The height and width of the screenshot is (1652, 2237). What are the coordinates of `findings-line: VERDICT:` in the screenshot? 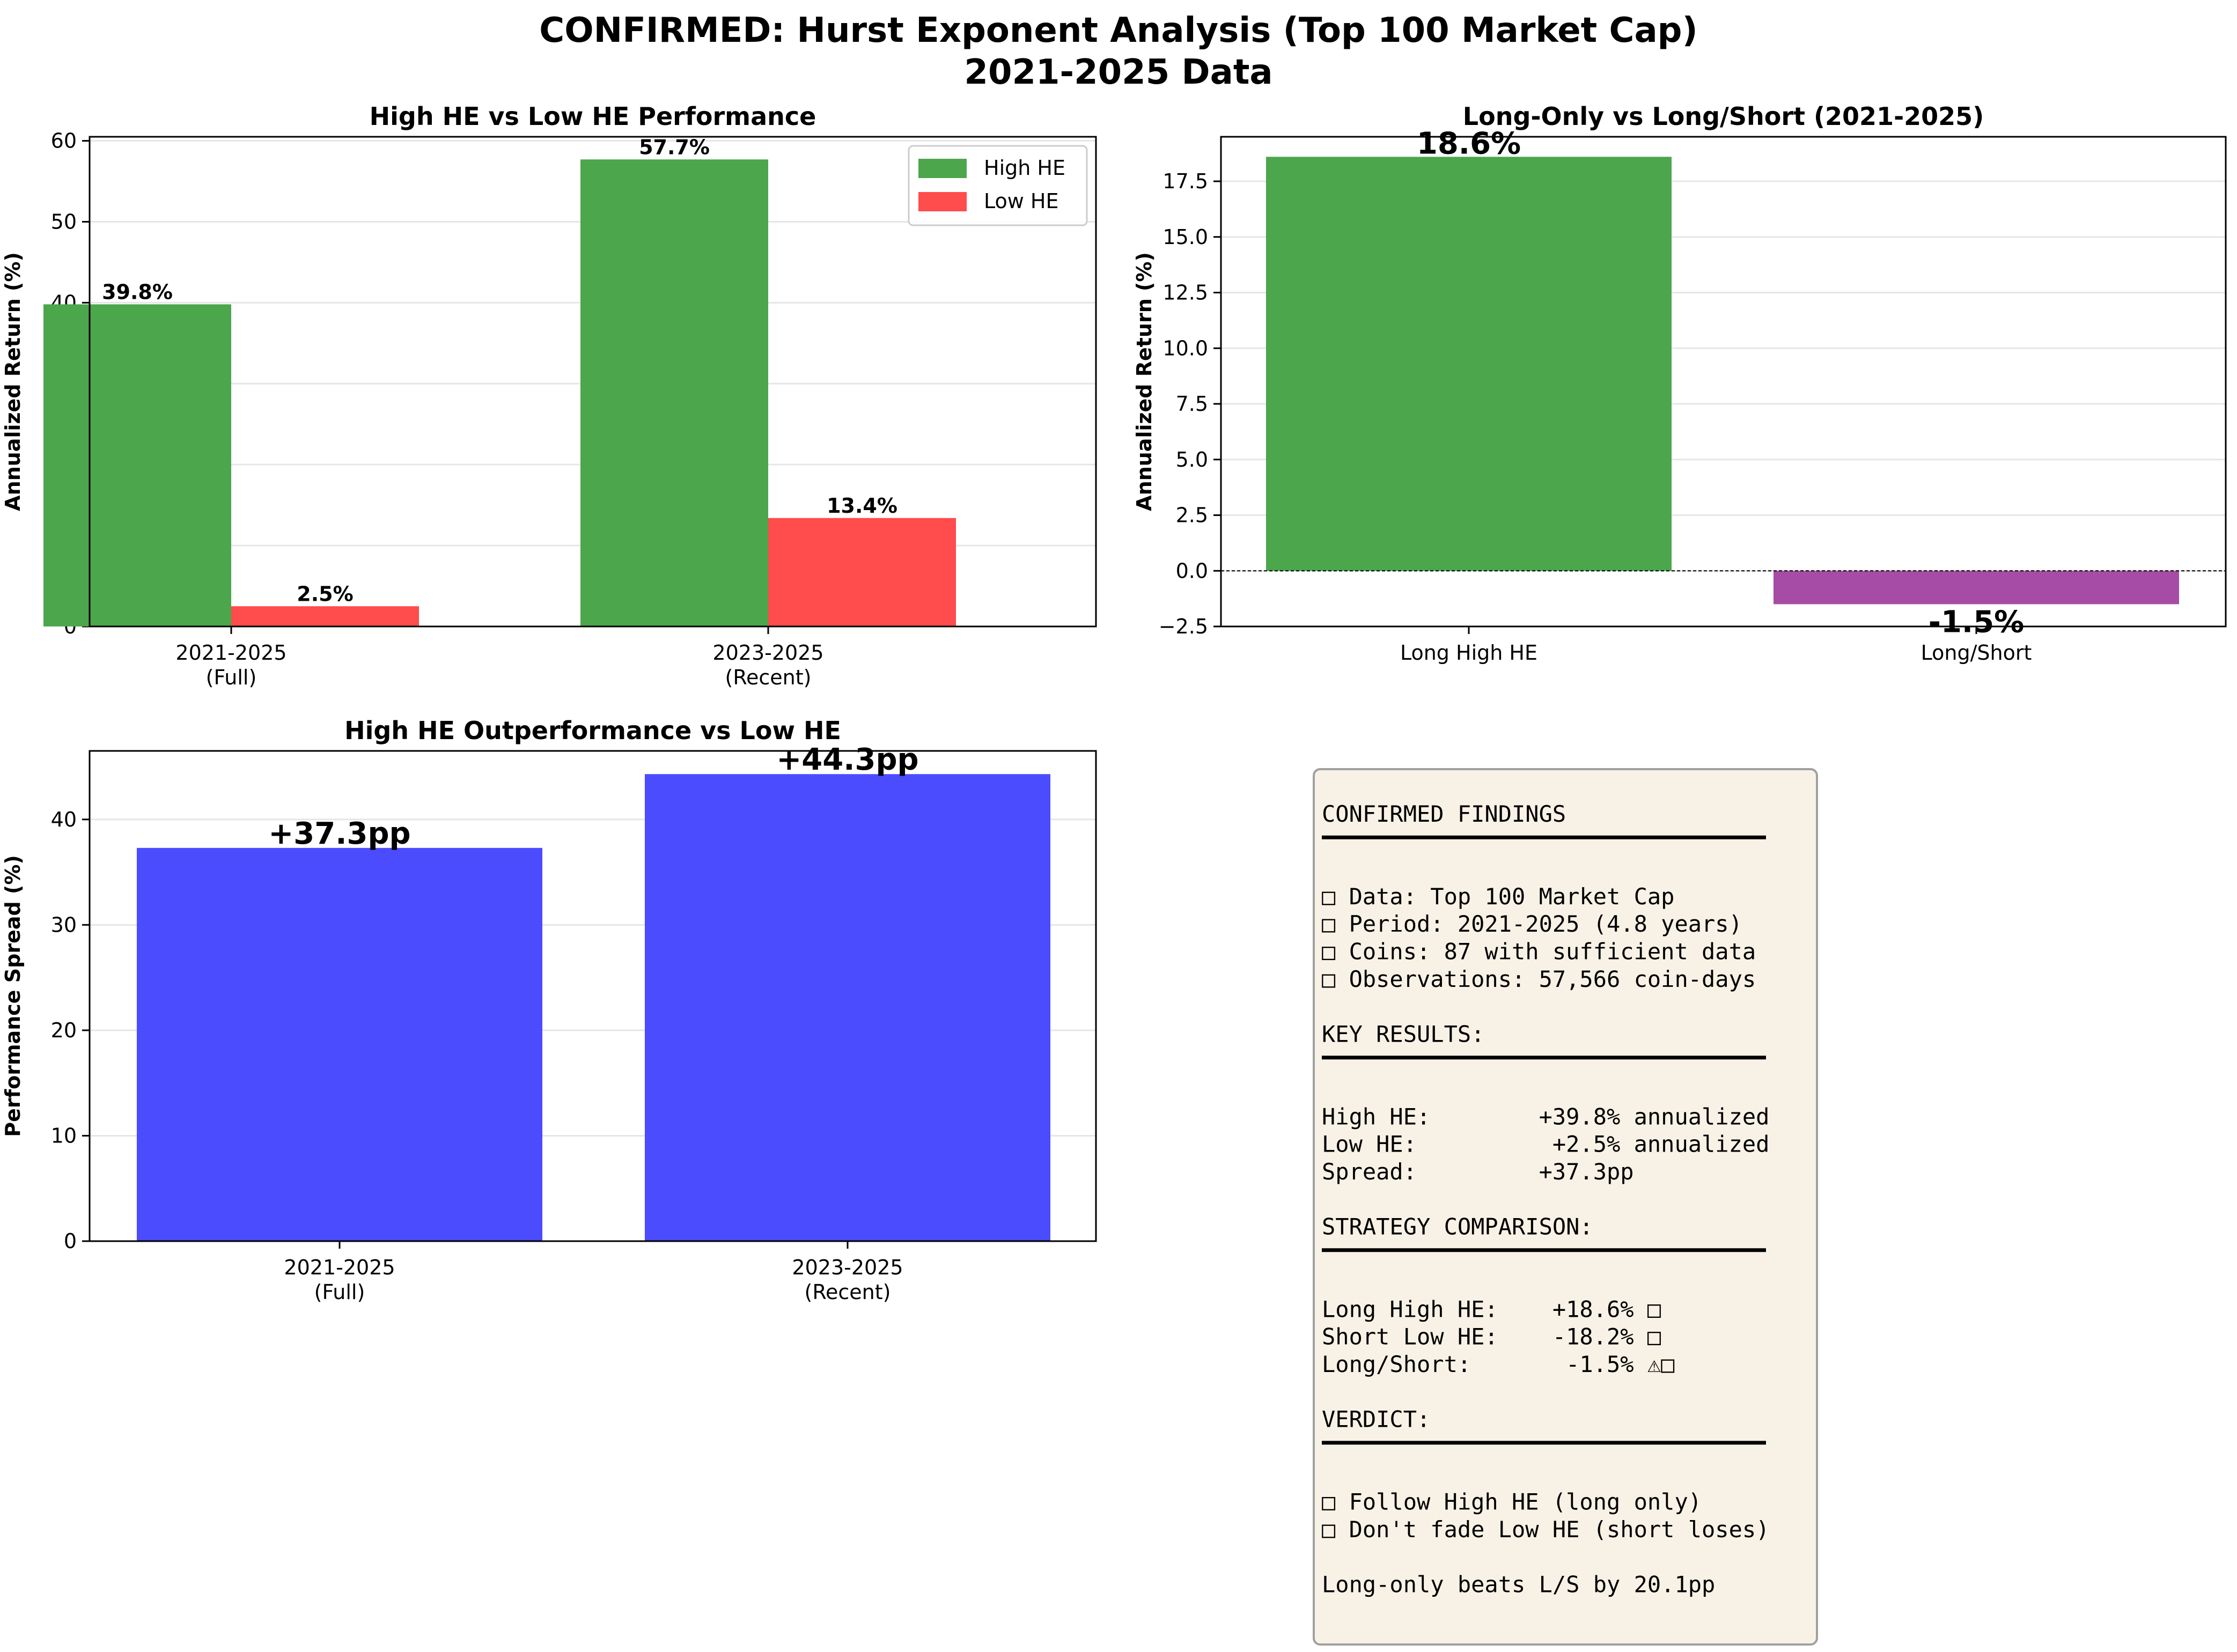 It's located at (1376, 1419).